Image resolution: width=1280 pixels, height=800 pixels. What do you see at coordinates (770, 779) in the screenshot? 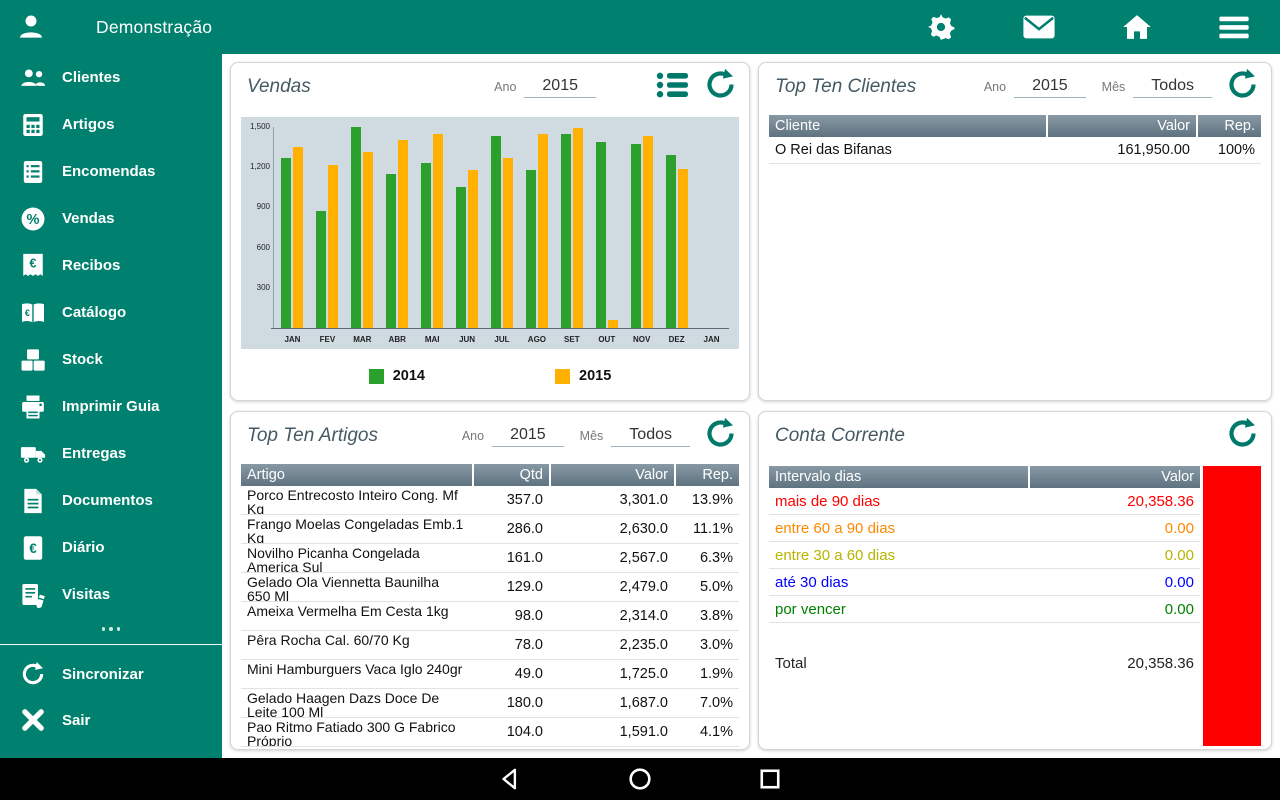
I see `recents-icon` at bounding box center [770, 779].